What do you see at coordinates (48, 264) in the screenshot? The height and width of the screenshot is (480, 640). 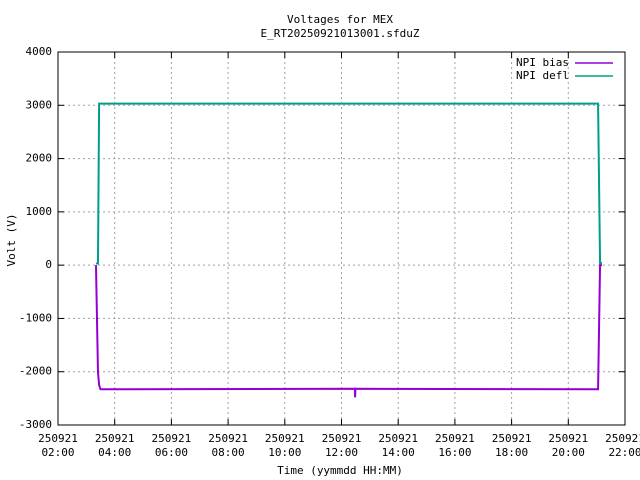 I see `y-tick-label: 0` at bounding box center [48, 264].